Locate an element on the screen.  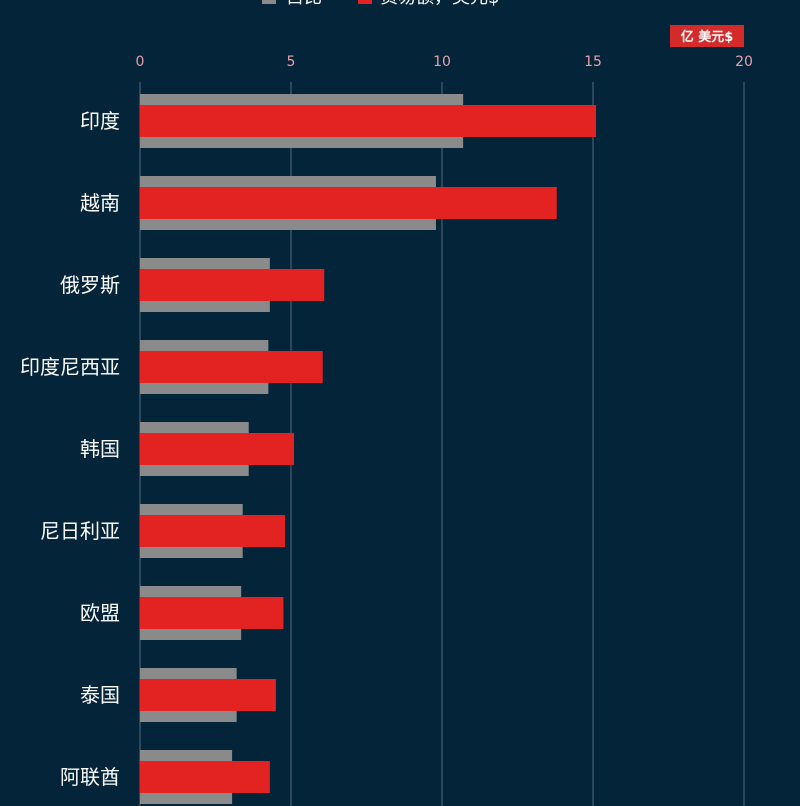
category-label: 越南 is located at coordinates (100, 203).